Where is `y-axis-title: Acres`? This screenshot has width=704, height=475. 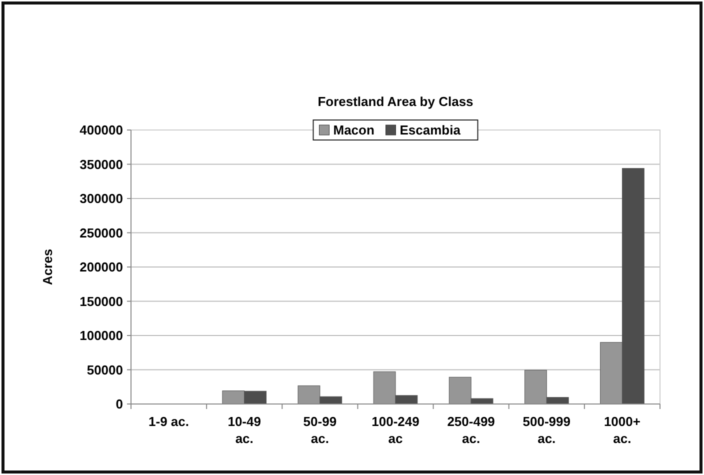
y-axis-title: Acres is located at coordinates (47, 267).